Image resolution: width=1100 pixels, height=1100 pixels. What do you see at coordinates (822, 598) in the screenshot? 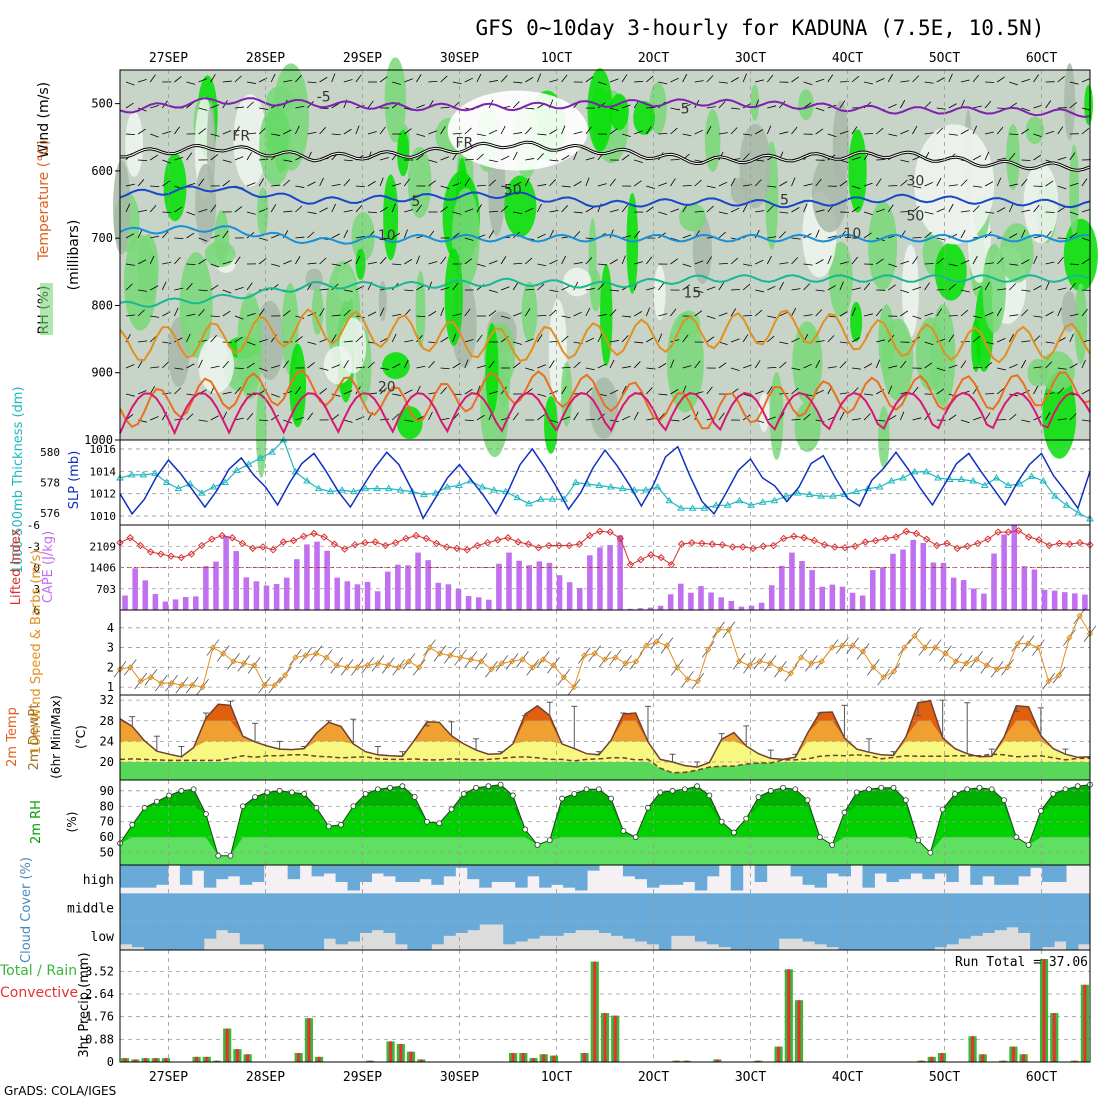
I see `cape-bar` at bounding box center [822, 598].